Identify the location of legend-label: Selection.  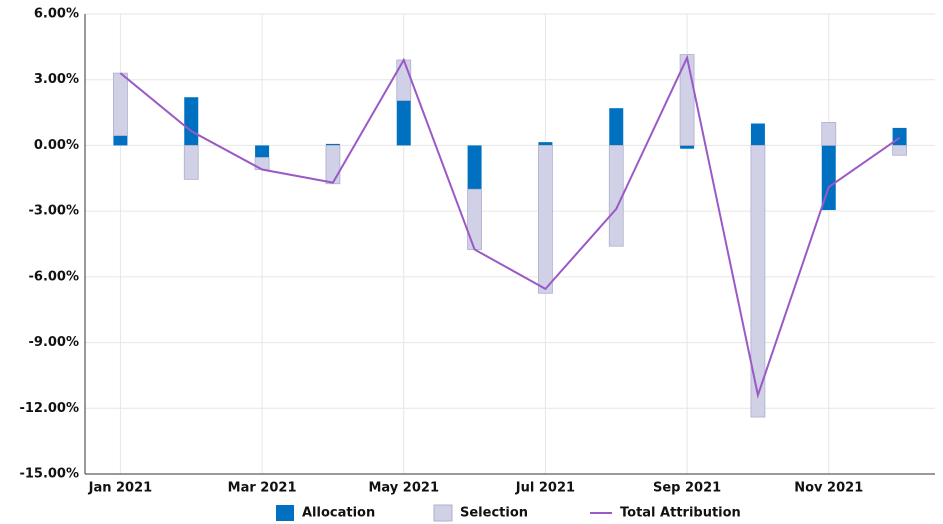
(494, 513).